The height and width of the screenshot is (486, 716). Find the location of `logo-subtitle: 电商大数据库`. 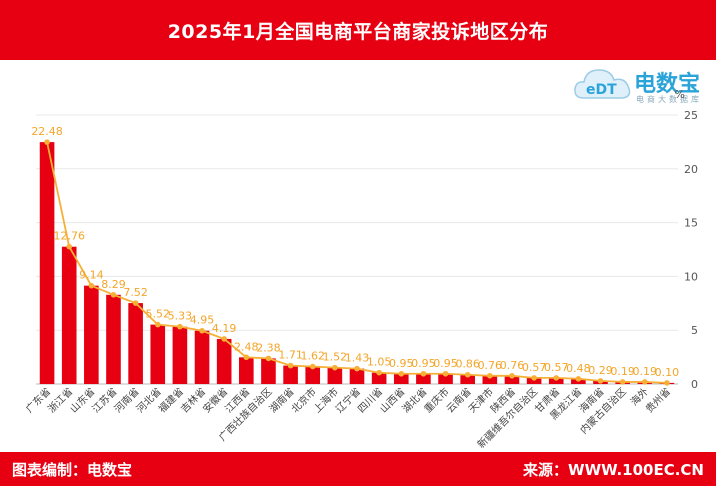

logo-subtitle: 电商大数据库 is located at coordinates (669, 99).